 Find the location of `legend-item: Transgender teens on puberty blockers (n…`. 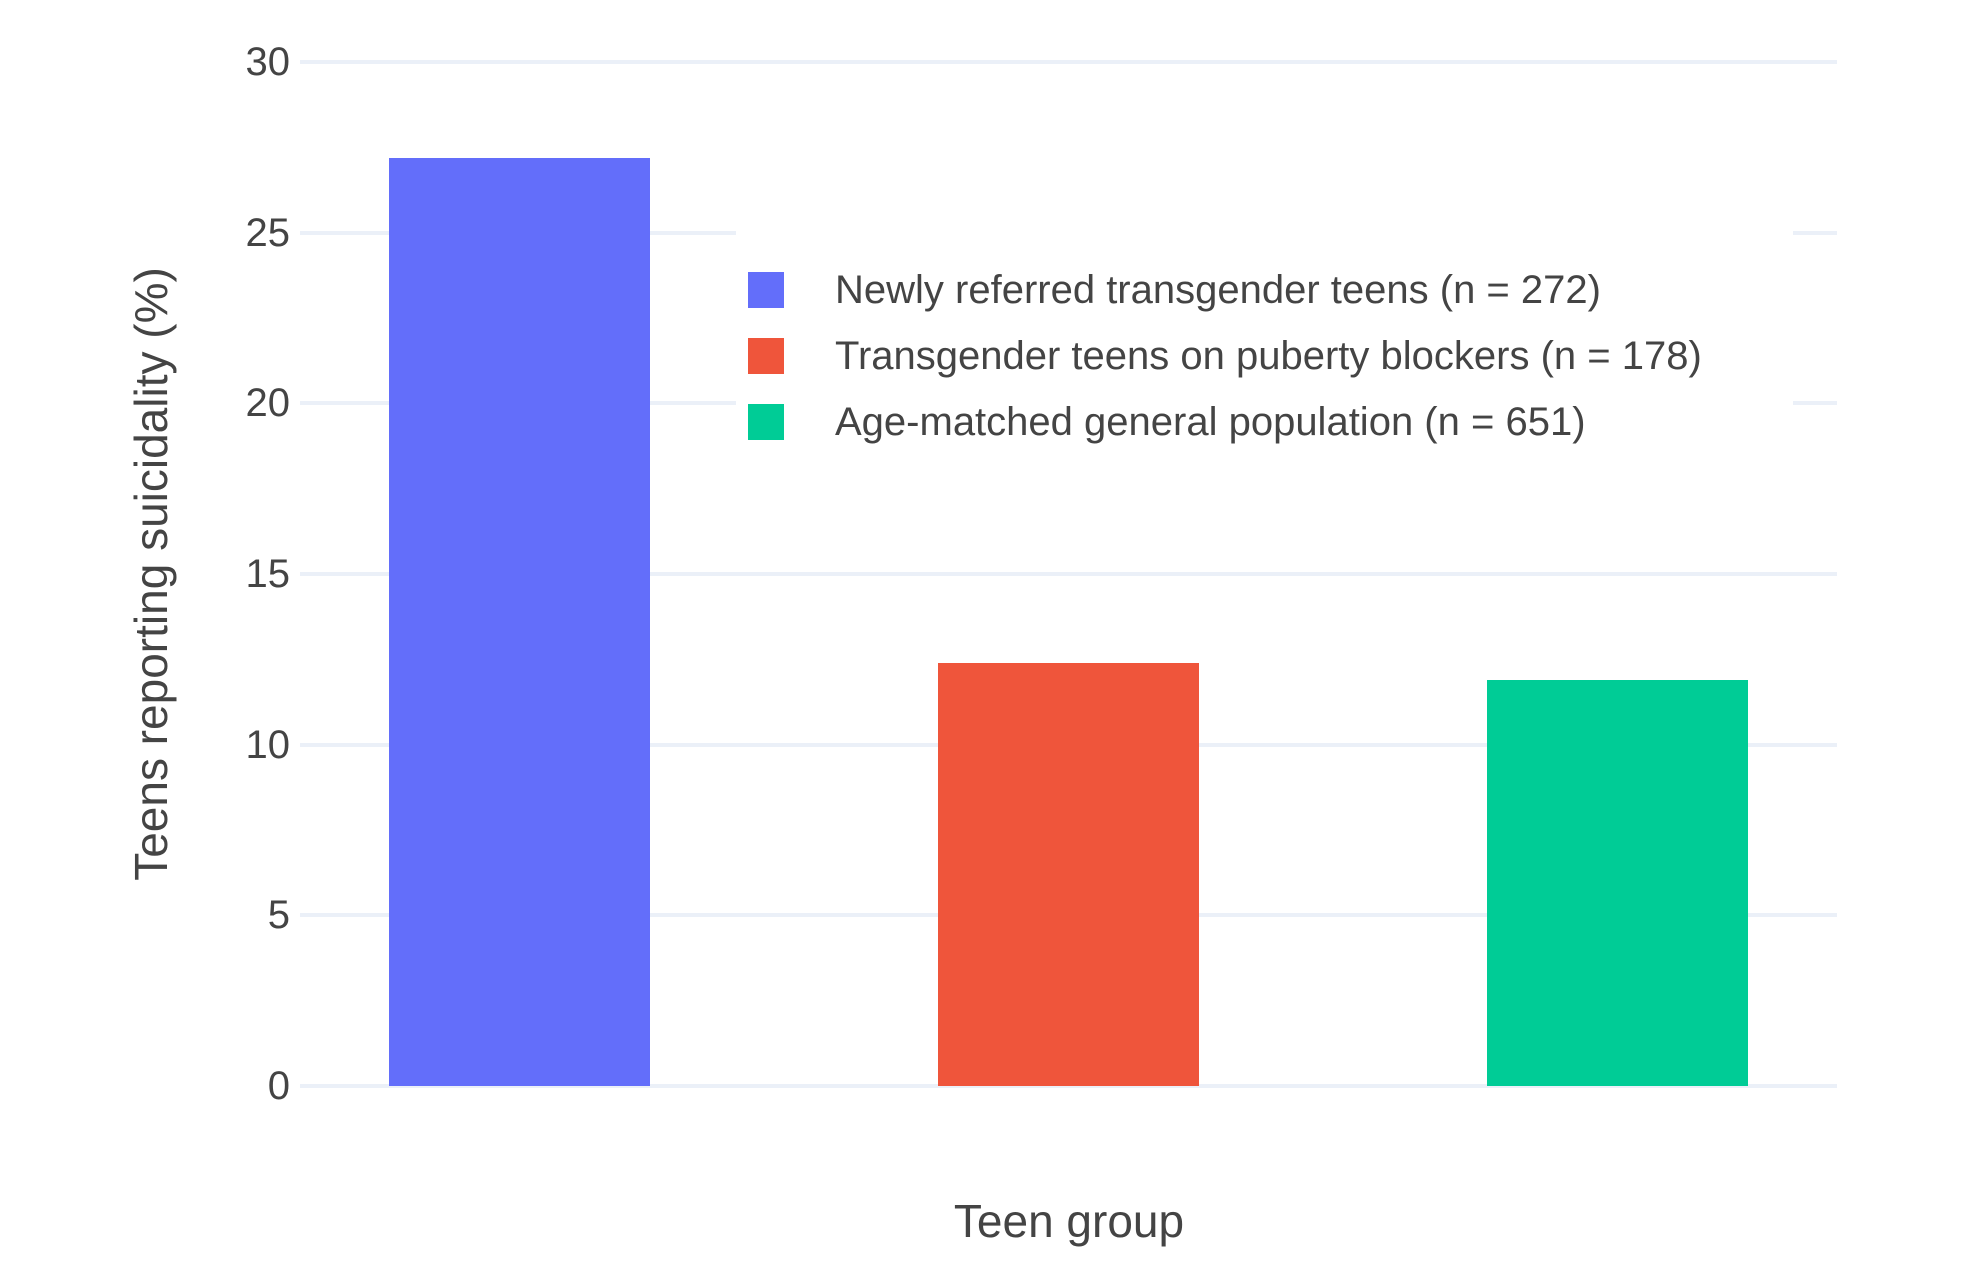

legend-item: Transgender teens on puberty blockers (n… is located at coordinates (1270, 356).